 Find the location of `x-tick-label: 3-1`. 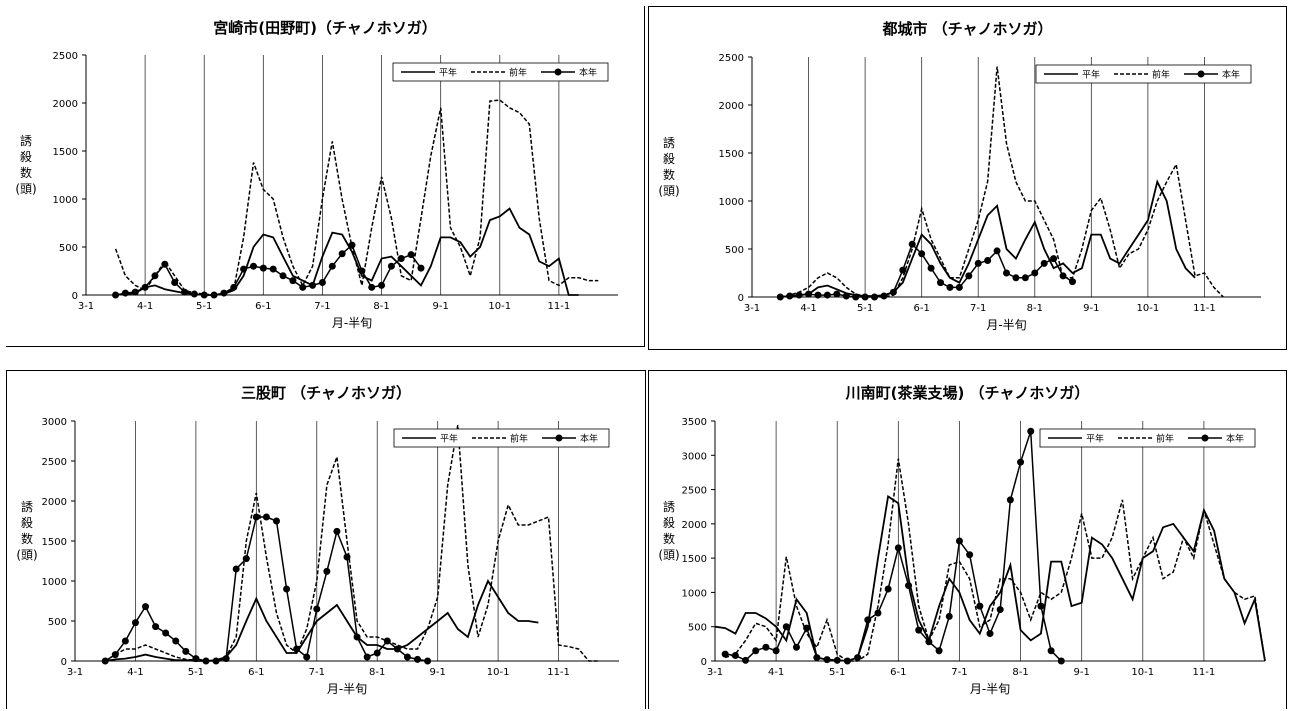

x-tick-label: 3-1 is located at coordinates (86, 306).